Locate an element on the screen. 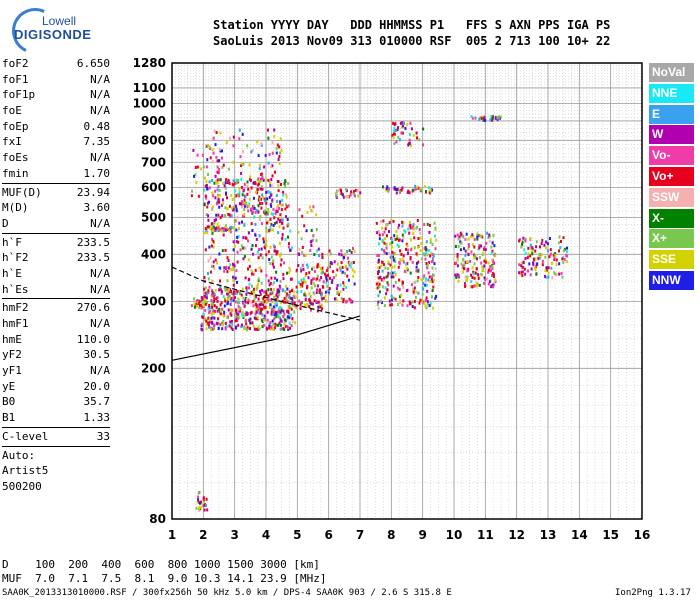 The image size is (700, 600). param-key: hmF1 is located at coordinates (15, 323).